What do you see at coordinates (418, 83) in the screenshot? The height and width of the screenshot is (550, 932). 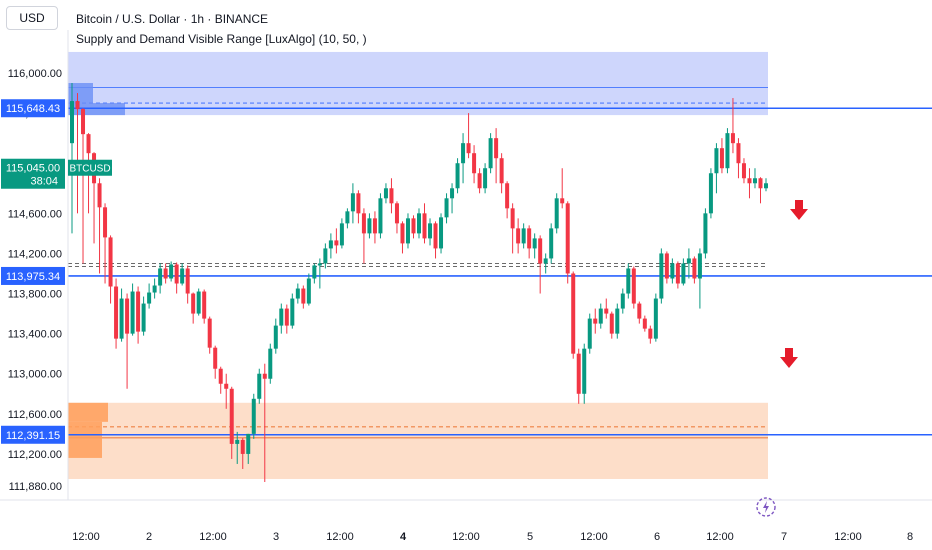 I see `supply-zone` at bounding box center [418, 83].